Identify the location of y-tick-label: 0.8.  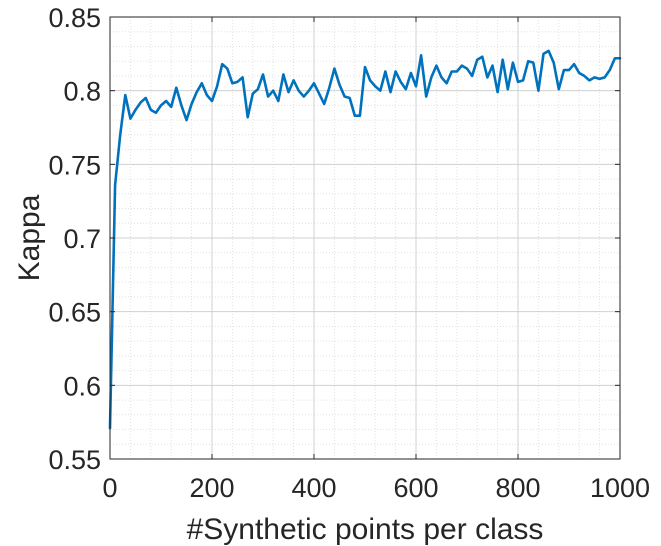
(82, 92).